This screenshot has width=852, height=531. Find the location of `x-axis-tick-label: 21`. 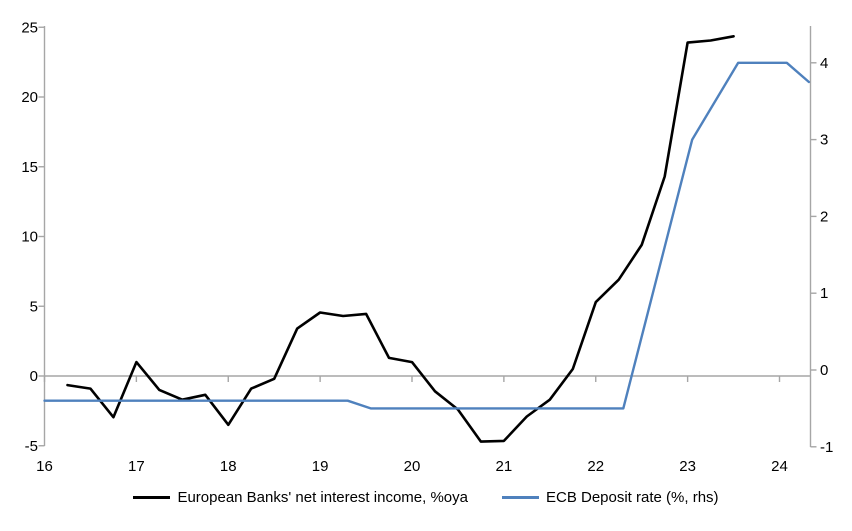

x-axis-tick-label: 21 is located at coordinates (504, 466).